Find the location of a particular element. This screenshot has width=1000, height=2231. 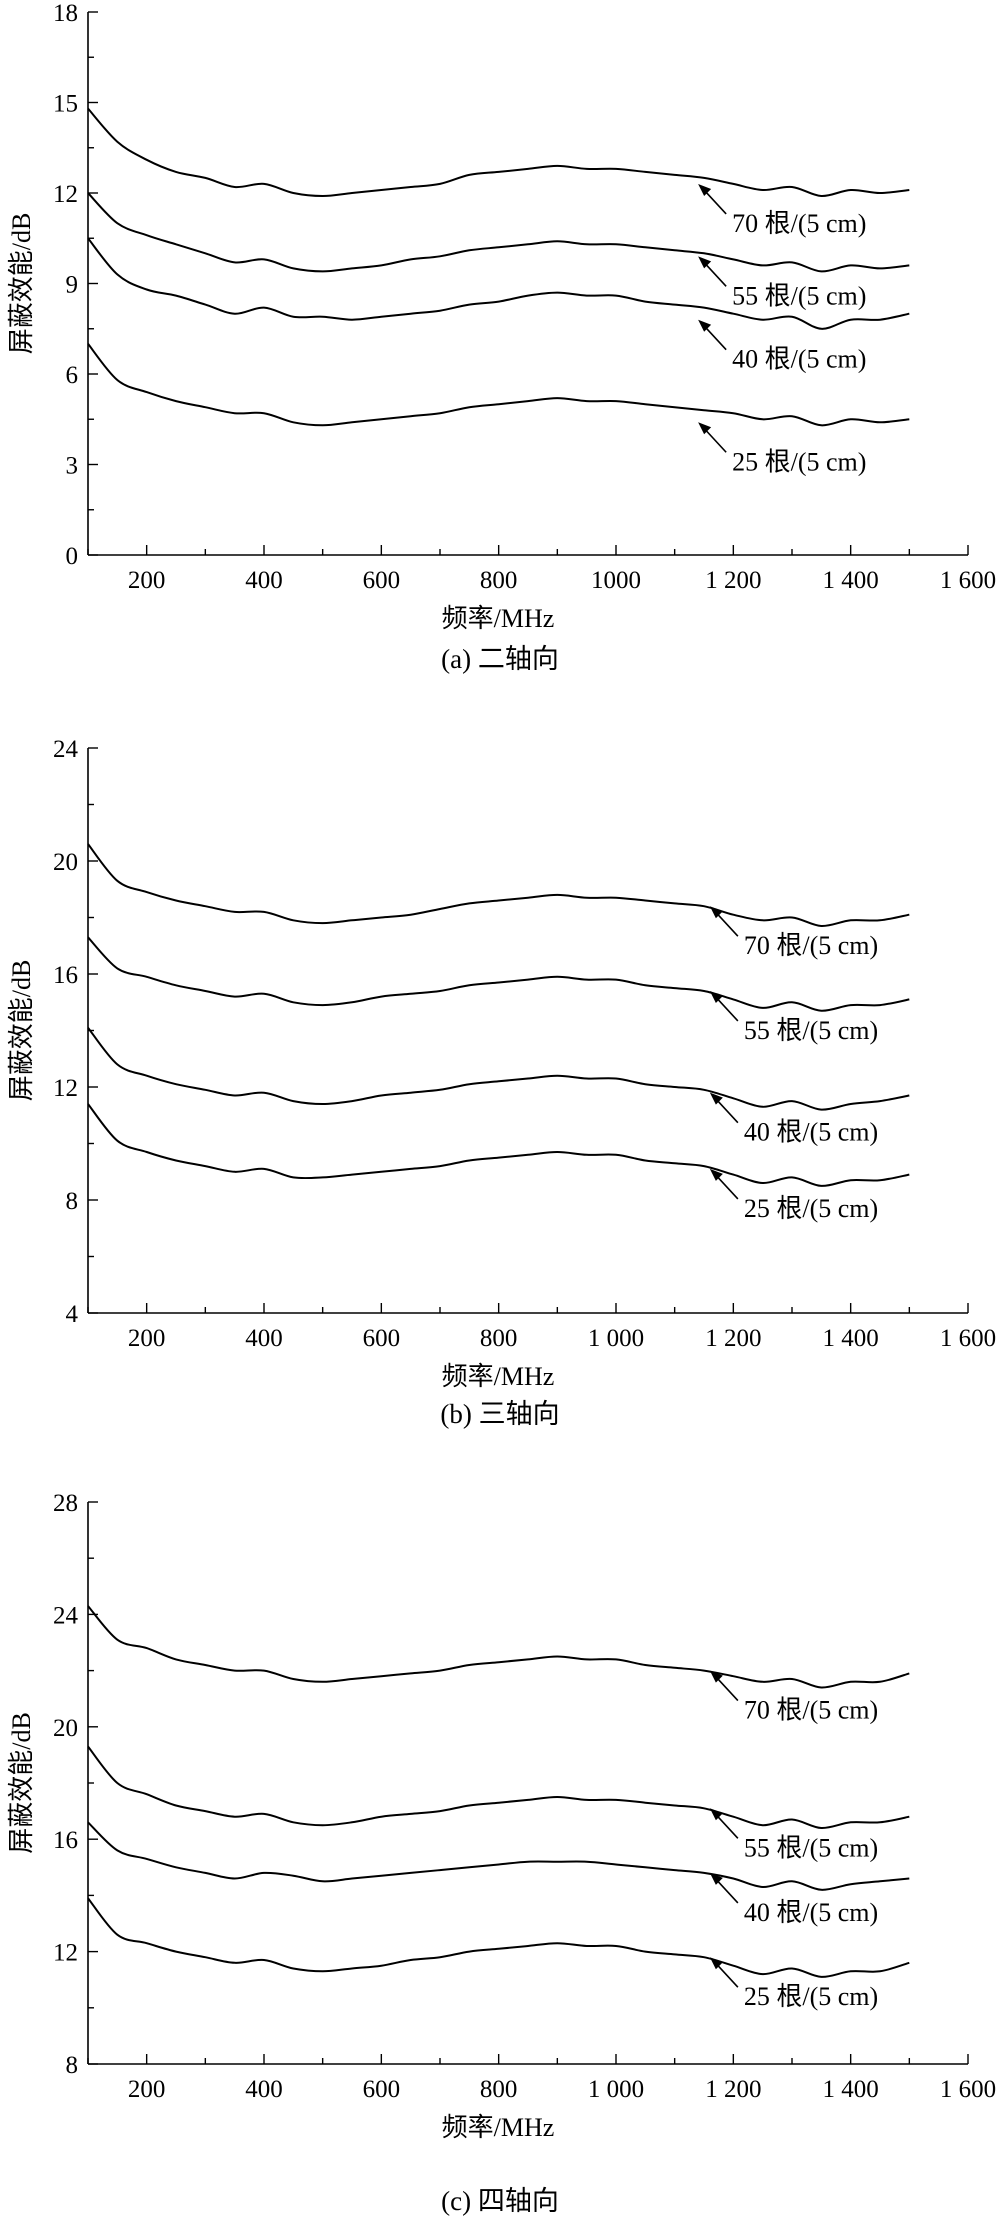

y-tick-label: 3 is located at coordinates (72, 466).